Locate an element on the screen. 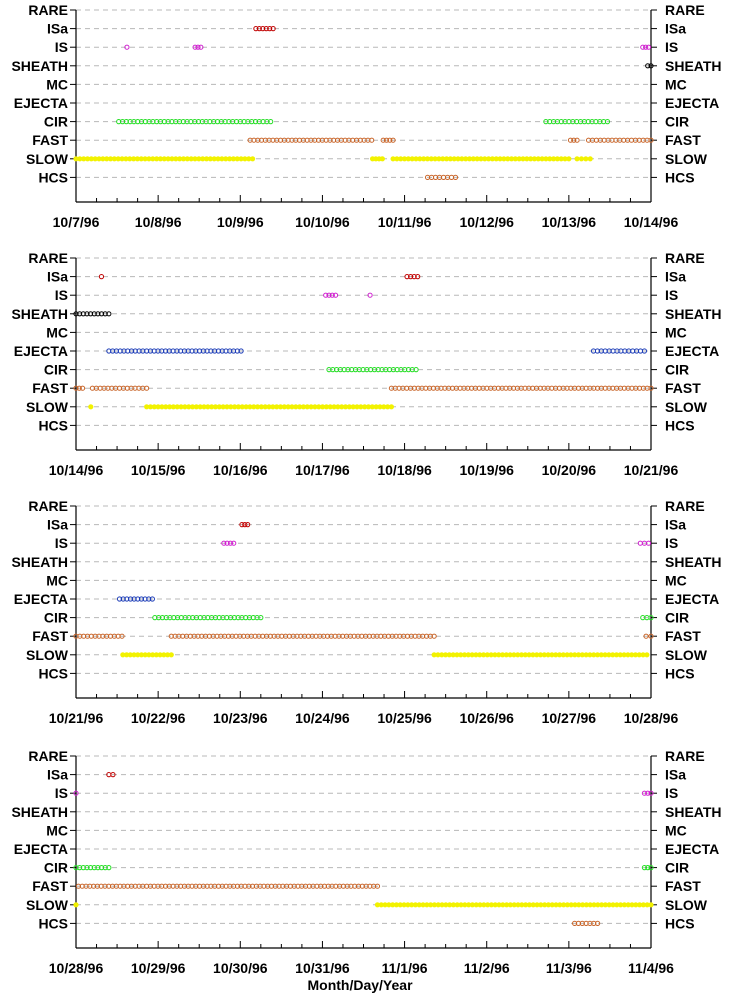 The width and height of the screenshot is (748, 996). y-tick-label-left-ejecta: EJECTA is located at coordinates (41, 849).